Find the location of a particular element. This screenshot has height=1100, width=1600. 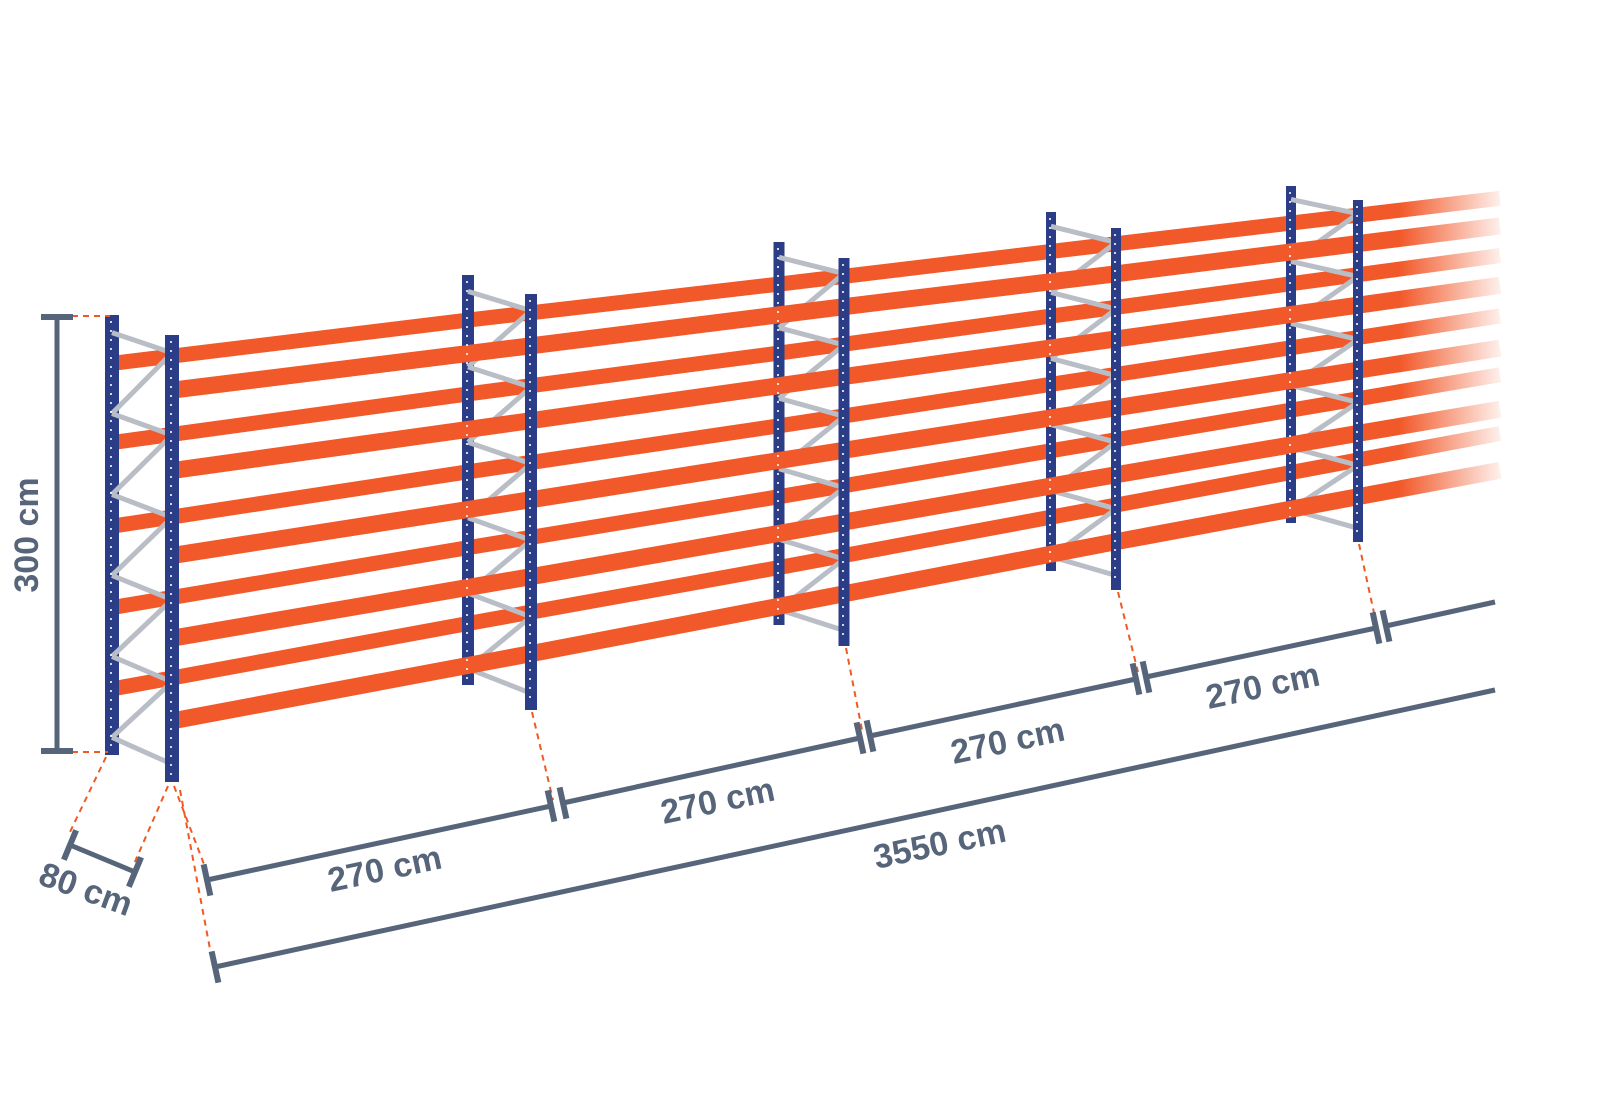

height-label: 300 cm is located at coordinates (27, 534).